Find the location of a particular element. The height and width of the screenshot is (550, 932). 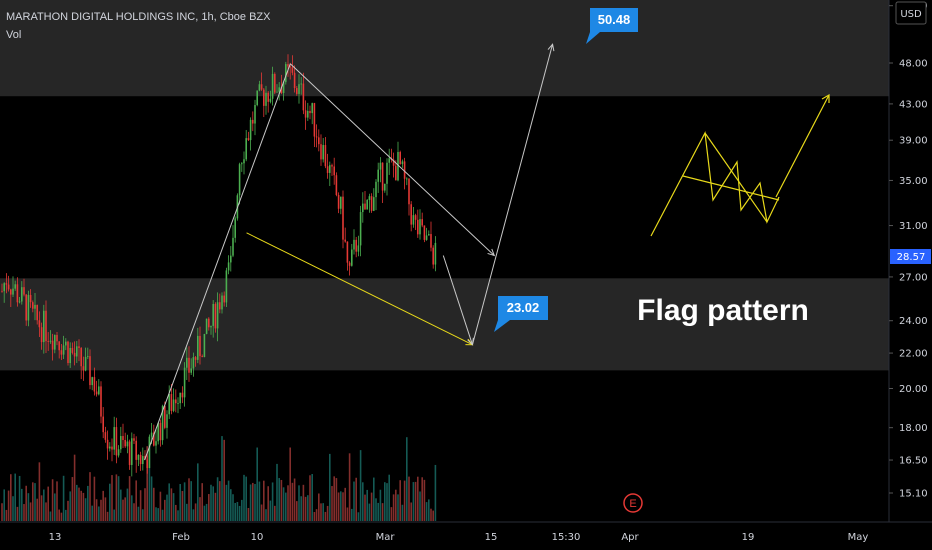

earnings-marker: E is located at coordinates (633, 503).